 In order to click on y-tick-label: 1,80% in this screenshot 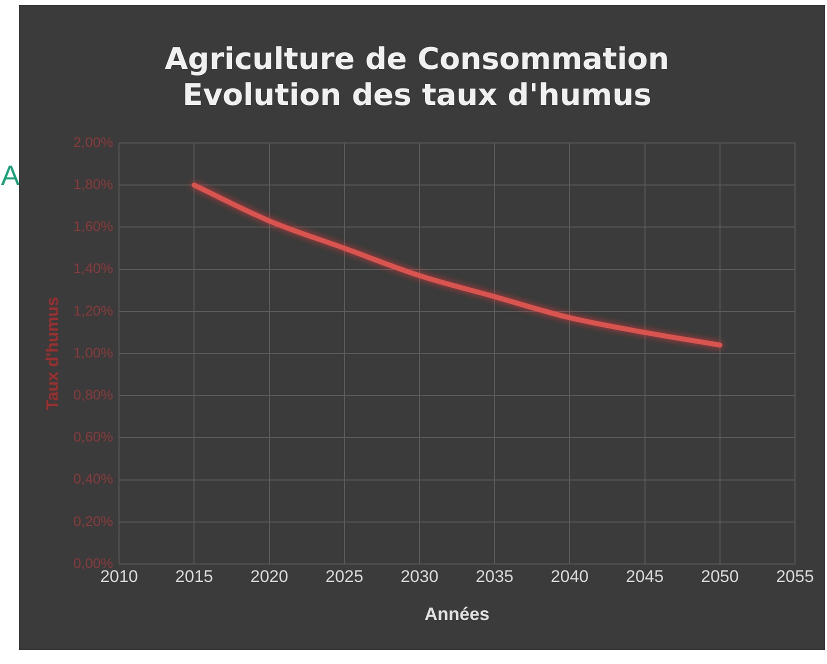, I will do `click(93, 184)`.